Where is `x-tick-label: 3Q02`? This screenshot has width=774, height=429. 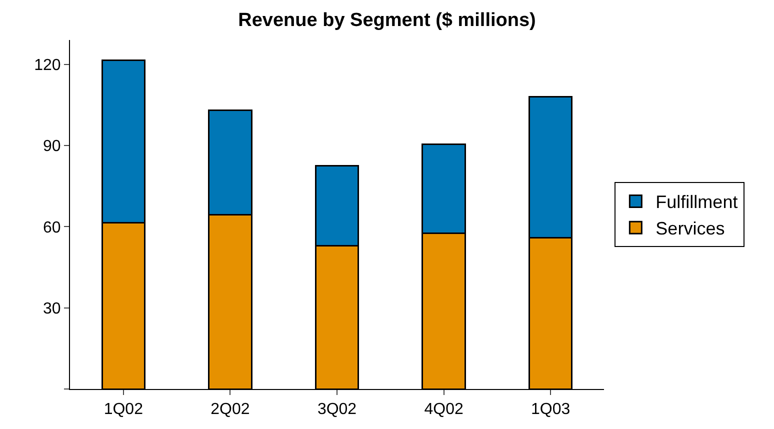
x-tick-label: 3Q02 is located at coordinates (337, 409).